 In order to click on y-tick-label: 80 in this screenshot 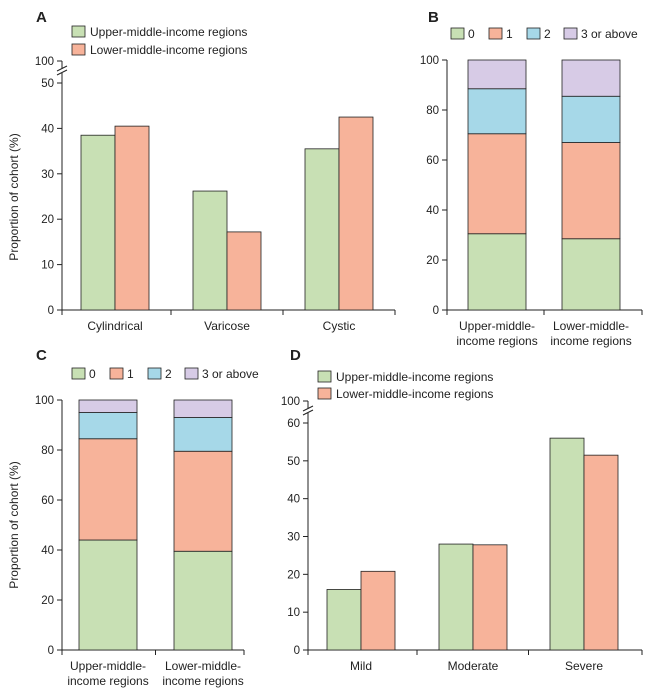, I will do `click(432, 111)`.